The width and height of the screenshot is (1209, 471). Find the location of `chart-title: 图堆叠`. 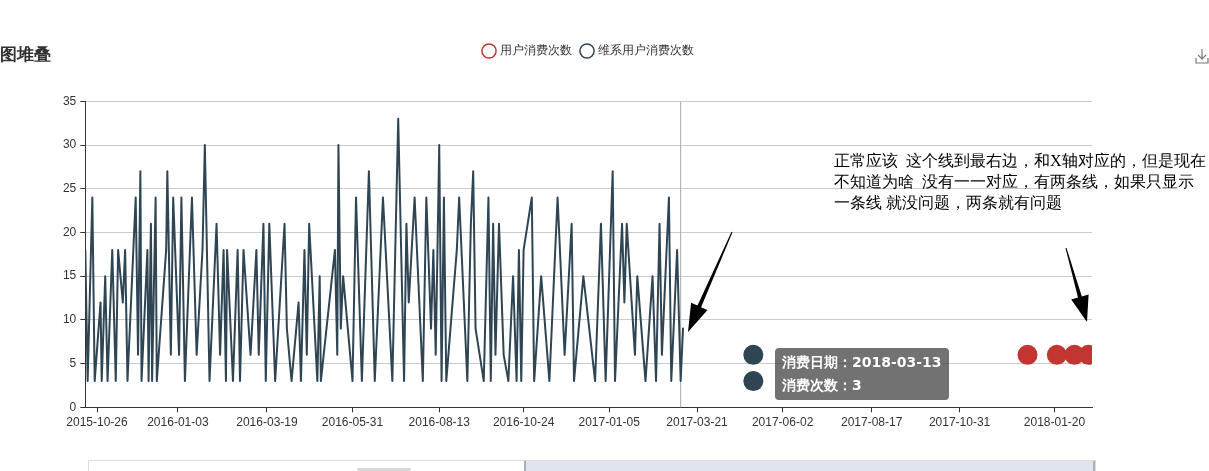

chart-title: 图堆叠 is located at coordinates (25, 54).